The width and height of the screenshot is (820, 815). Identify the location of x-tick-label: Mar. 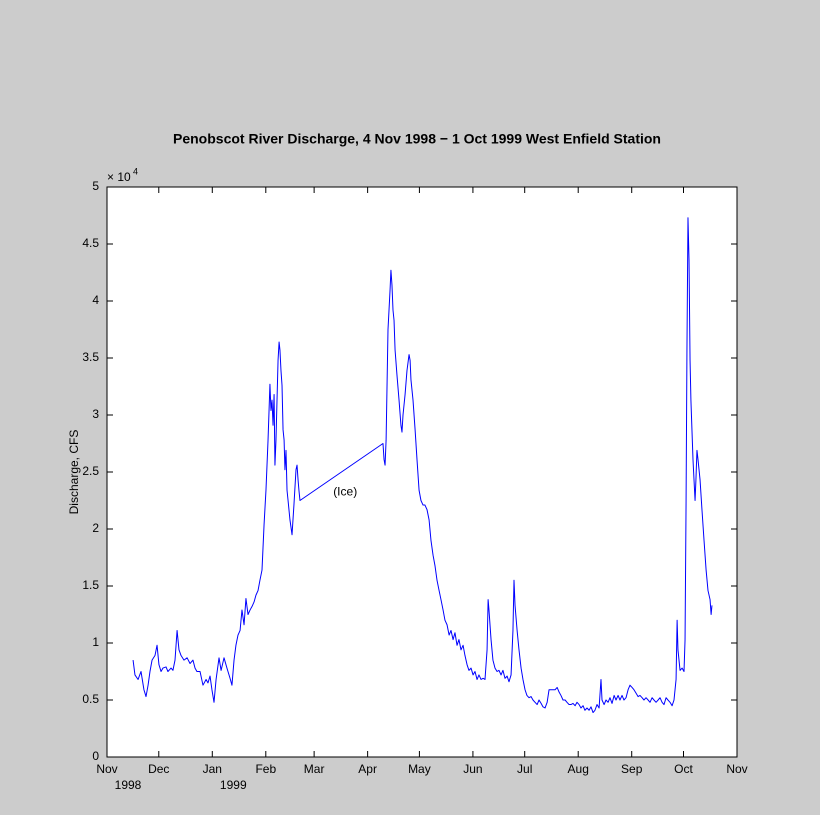
(314, 769).